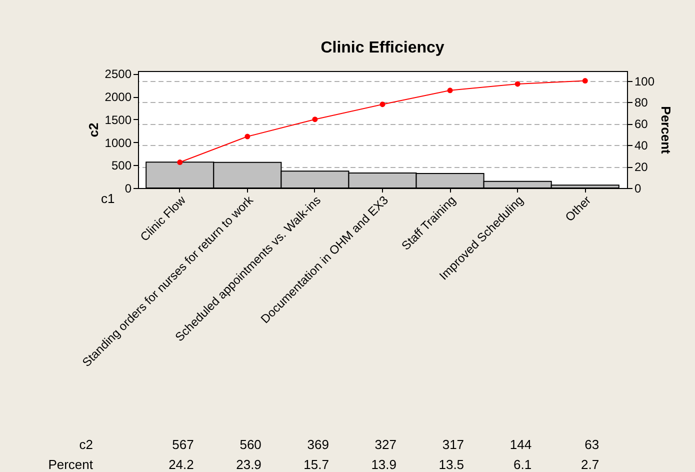 This screenshot has width=695, height=472. What do you see at coordinates (641, 145) in the screenshot?
I see `y2-tick-label: 40` at bounding box center [641, 145].